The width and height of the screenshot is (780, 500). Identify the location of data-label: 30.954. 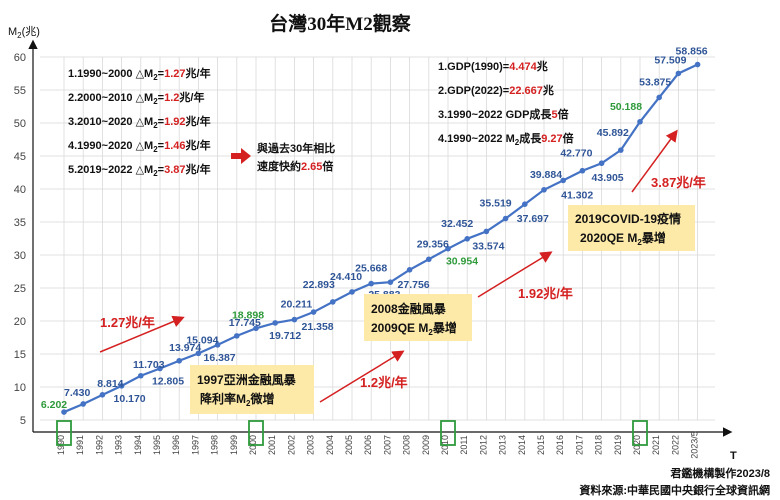
(462, 262).